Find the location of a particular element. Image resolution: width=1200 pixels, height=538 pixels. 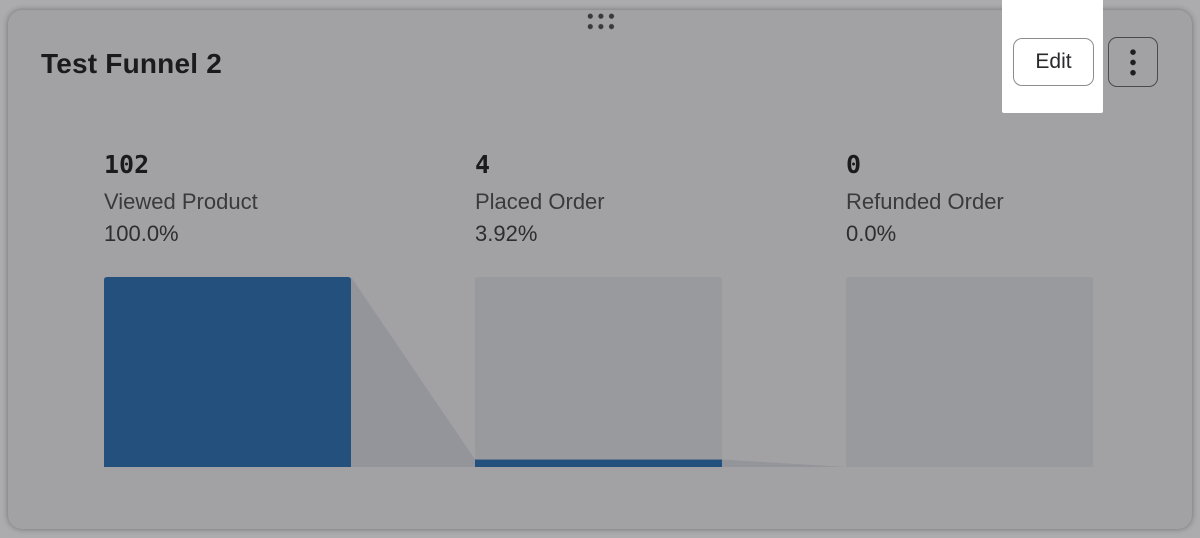

stage-label: Placed Order is located at coordinates (540, 201).